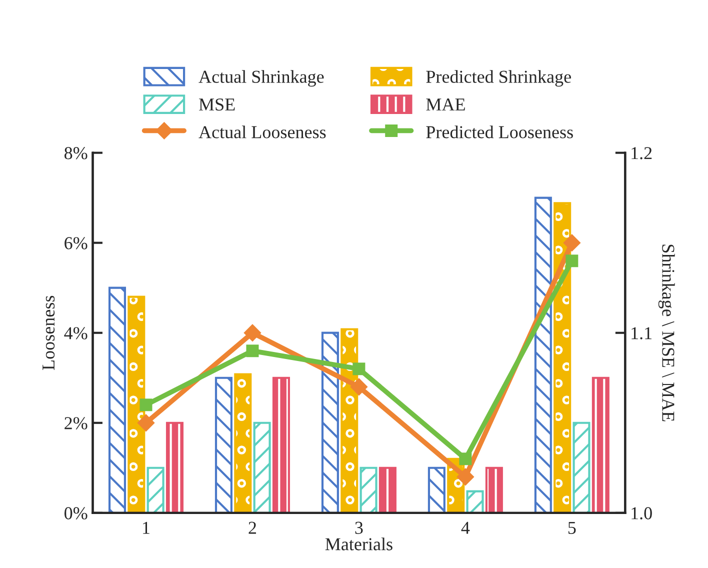 The height and width of the screenshot is (568, 708). What do you see at coordinates (146, 528) in the screenshot?
I see `x-tick-label: 1` at bounding box center [146, 528].